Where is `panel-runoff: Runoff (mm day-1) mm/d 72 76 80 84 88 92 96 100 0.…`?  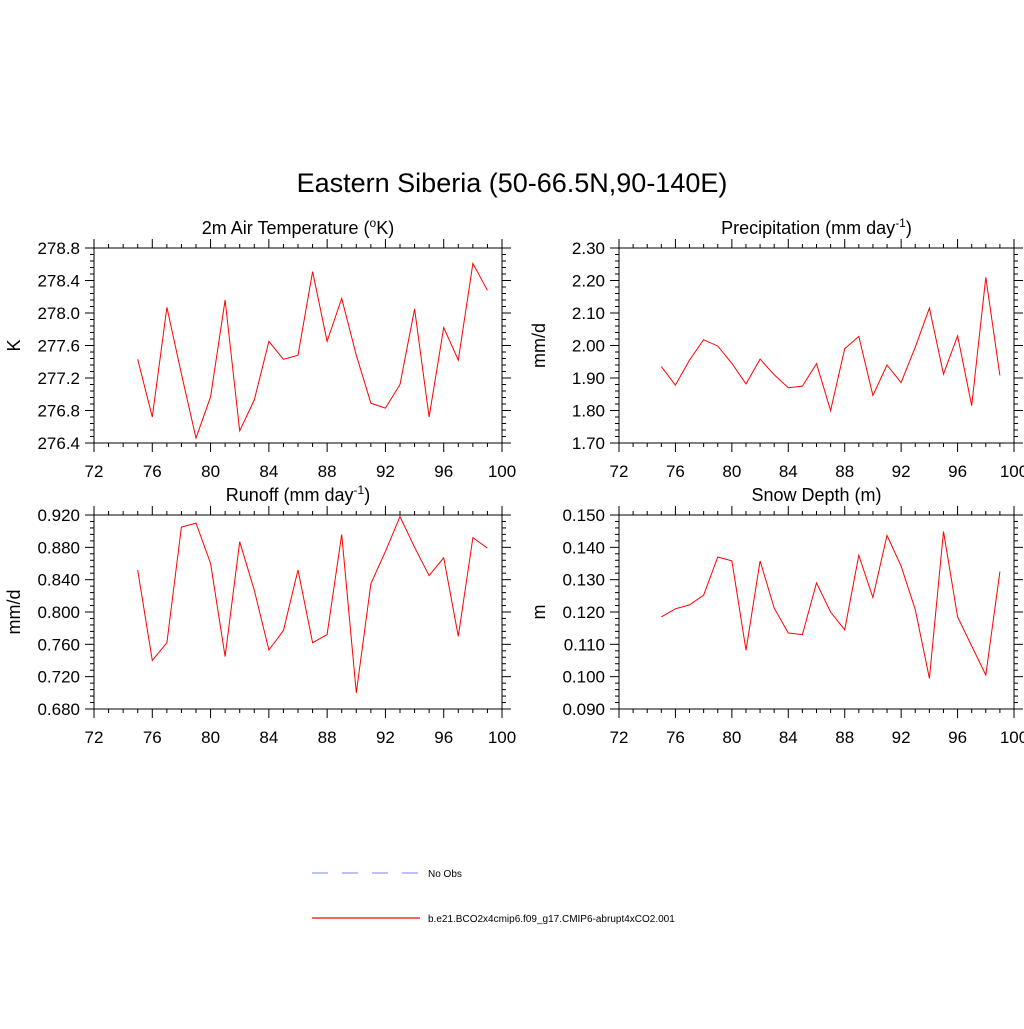 panel-runoff: Runoff (mm day-1) mm/d 72 76 80 84 88 92 96 100 0.… is located at coordinates (260, 615).